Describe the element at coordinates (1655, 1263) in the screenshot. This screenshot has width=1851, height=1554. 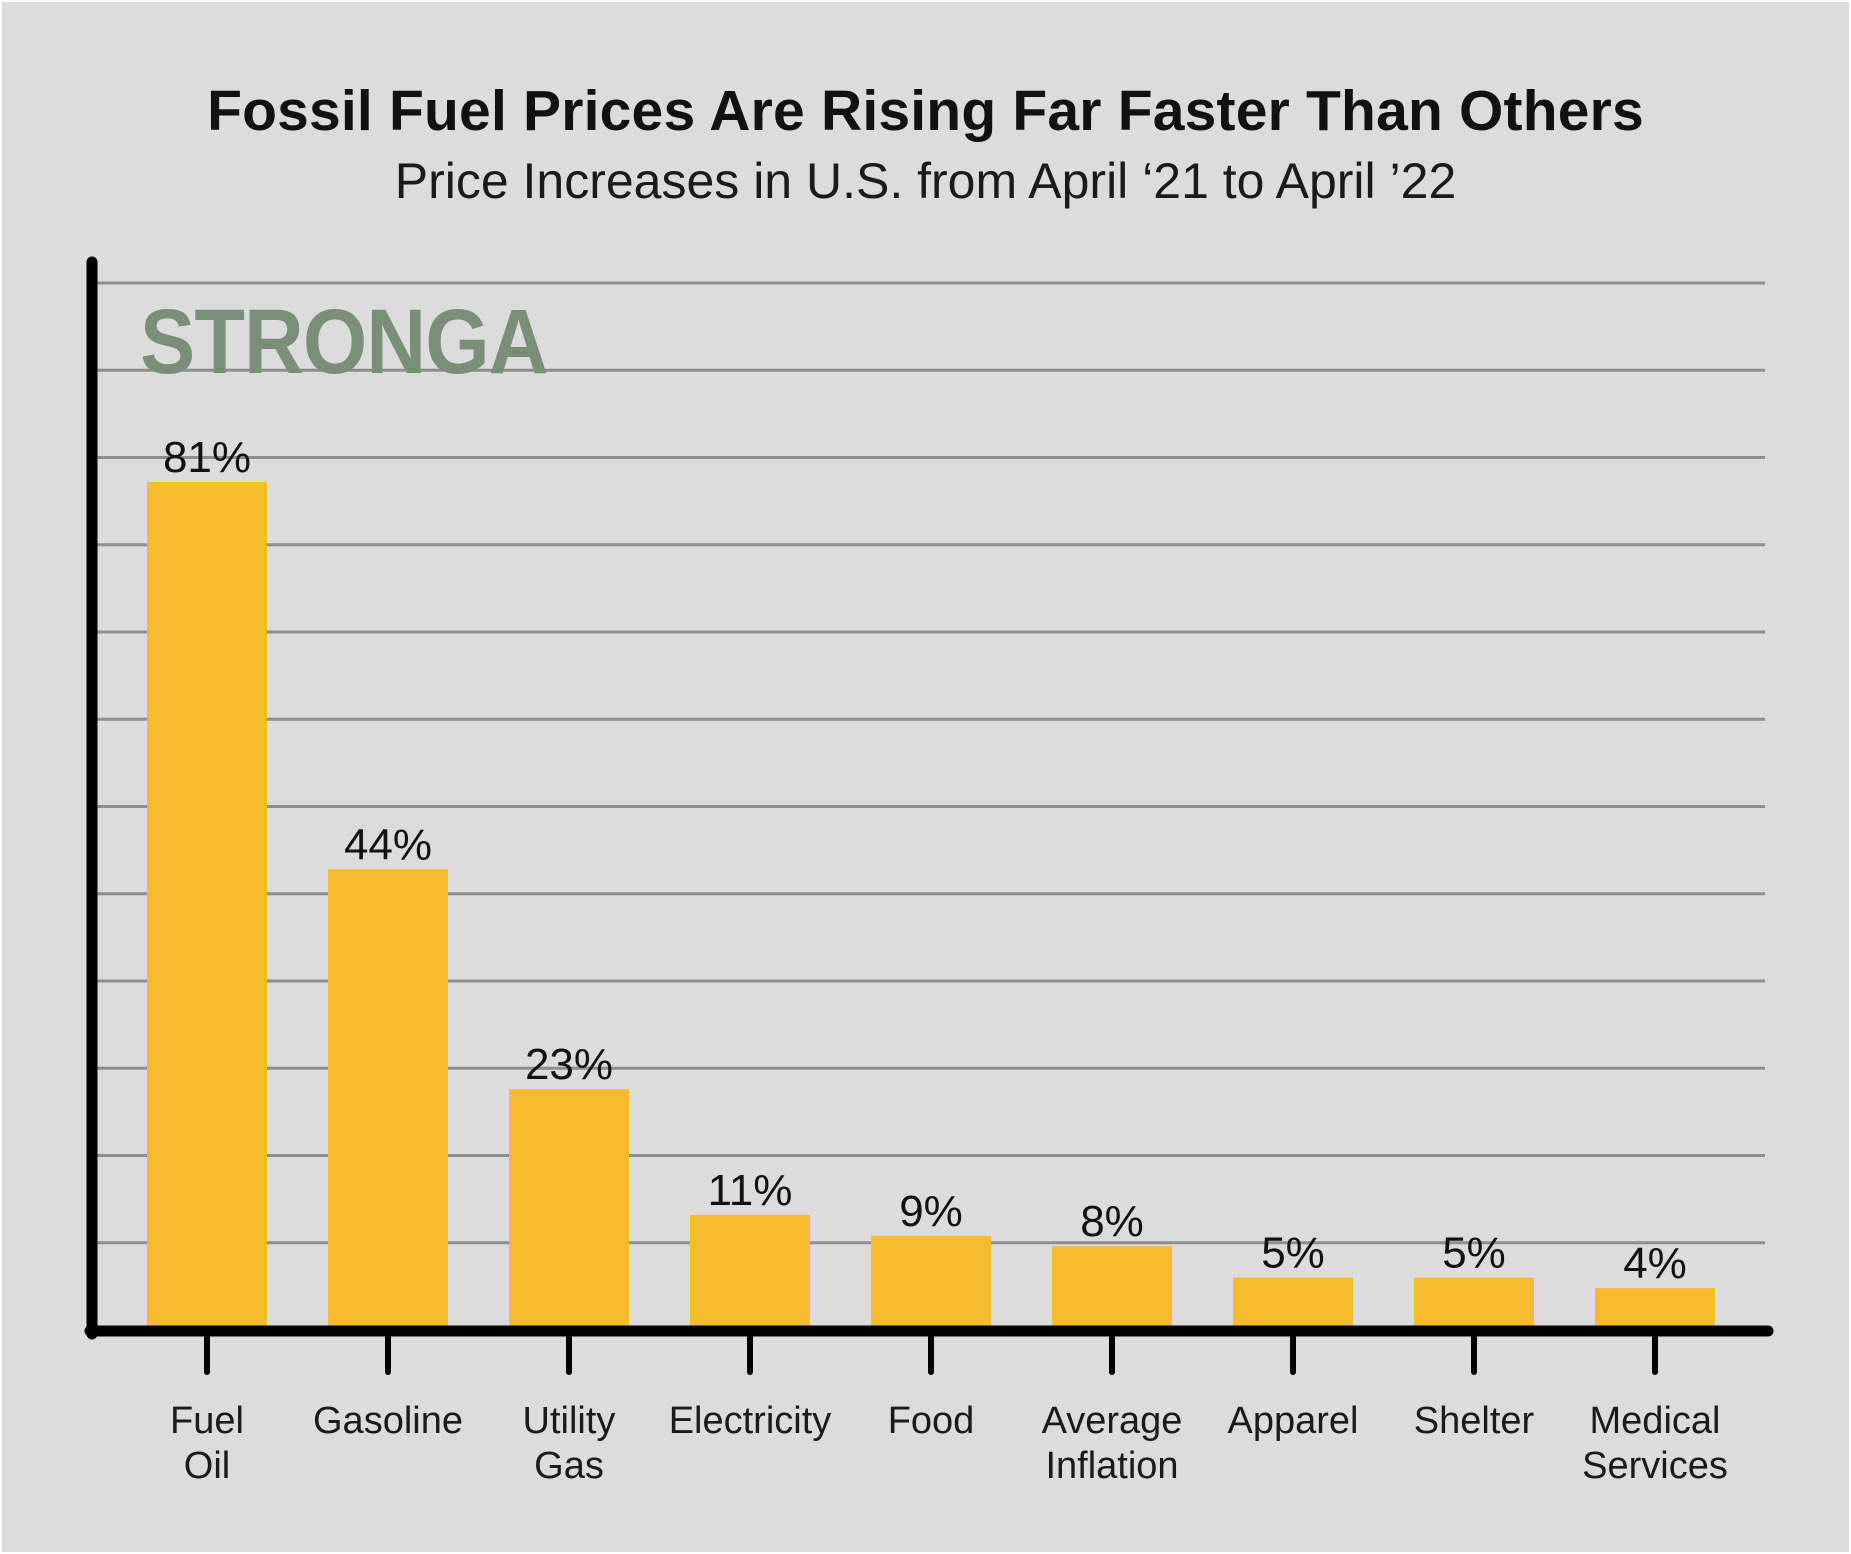
I see `data-label: 4%` at that location.